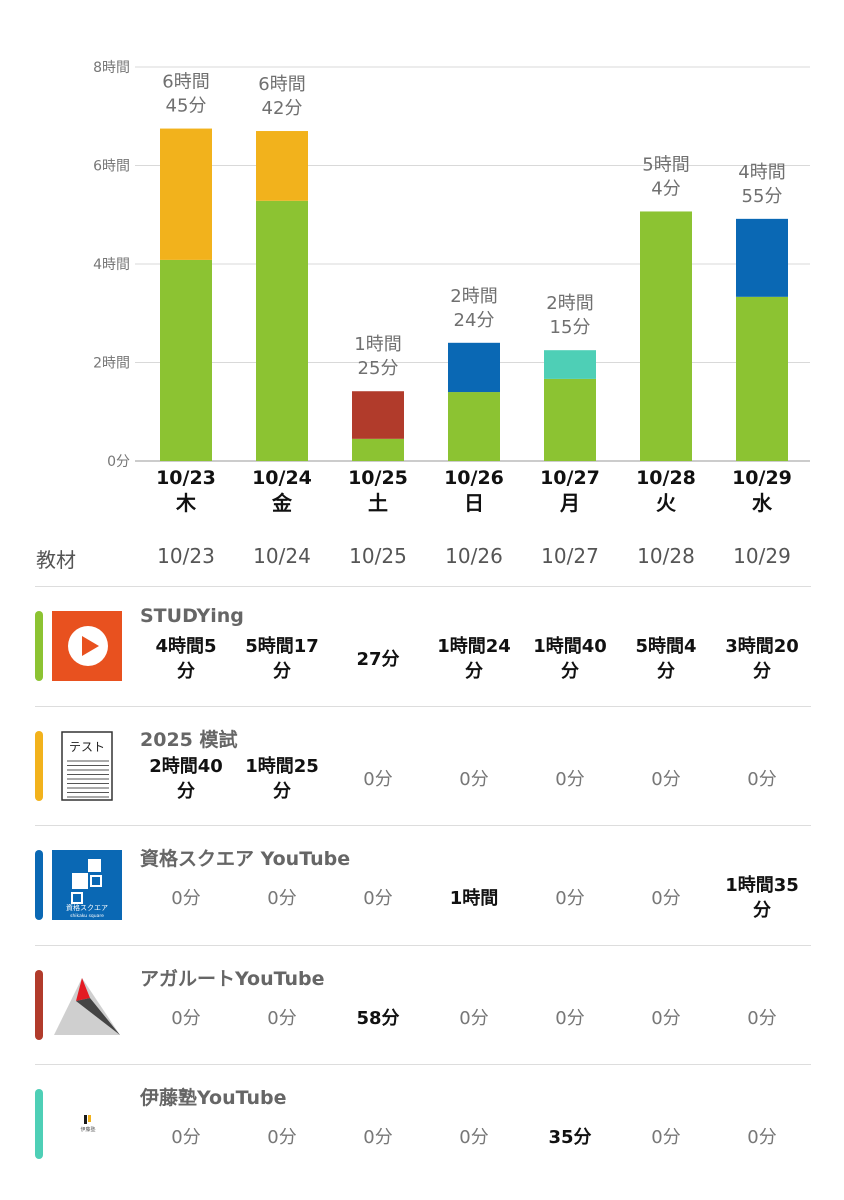  I want to click on x-category-weekday: 水, so click(762, 503).